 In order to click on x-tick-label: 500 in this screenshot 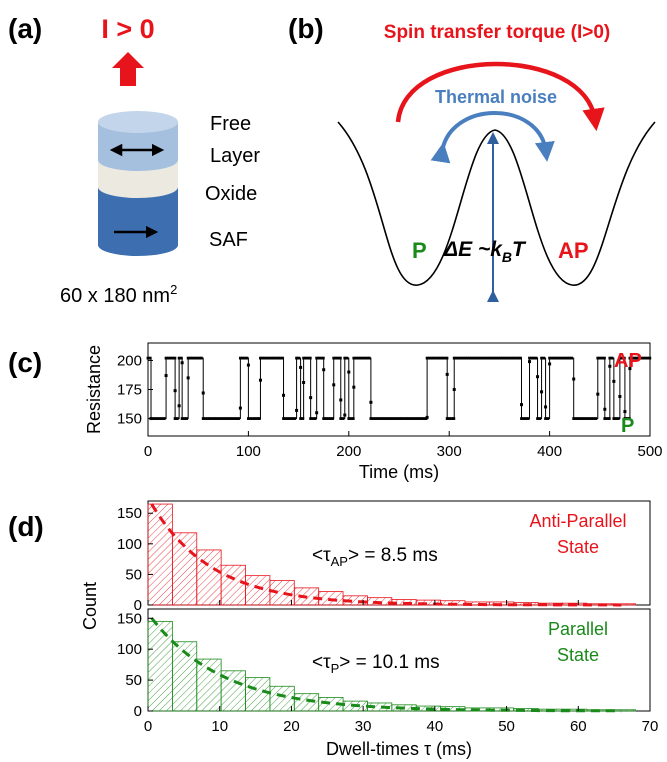, I will do `click(649, 451)`.